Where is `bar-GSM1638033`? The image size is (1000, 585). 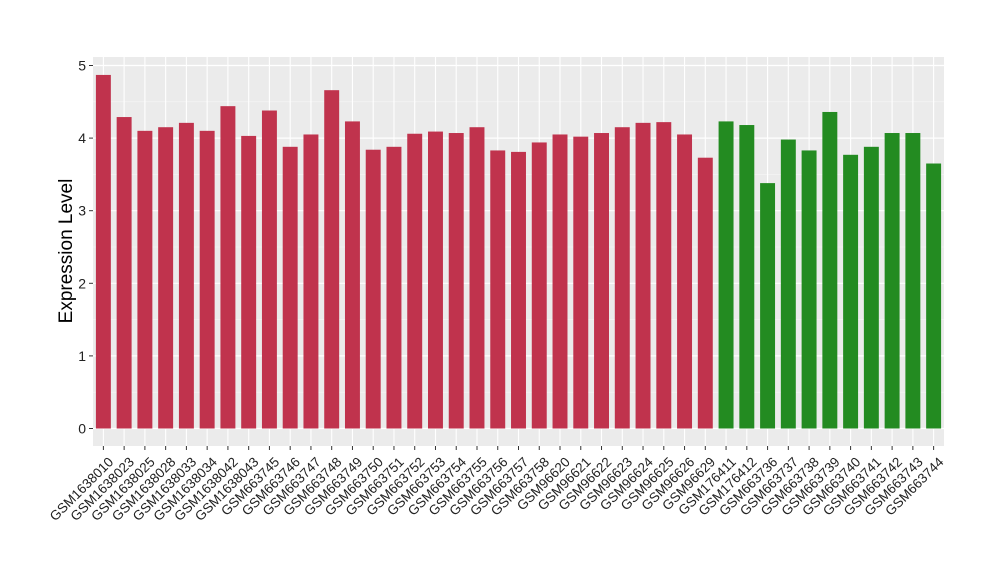
bar-GSM1638033 is located at coordinates (186, 275).